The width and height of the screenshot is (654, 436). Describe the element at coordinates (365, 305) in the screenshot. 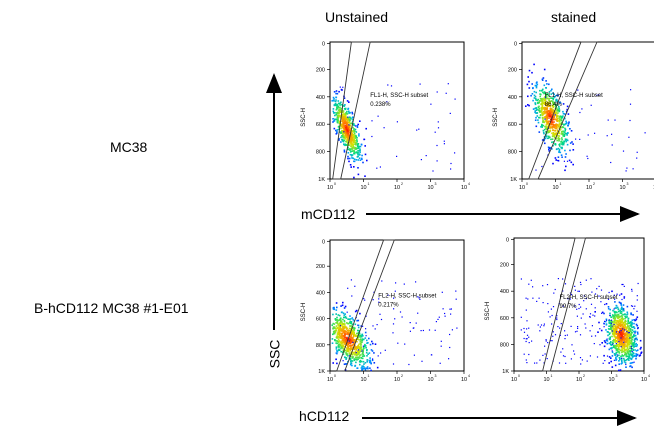

I see `gate-polygon` at that location.